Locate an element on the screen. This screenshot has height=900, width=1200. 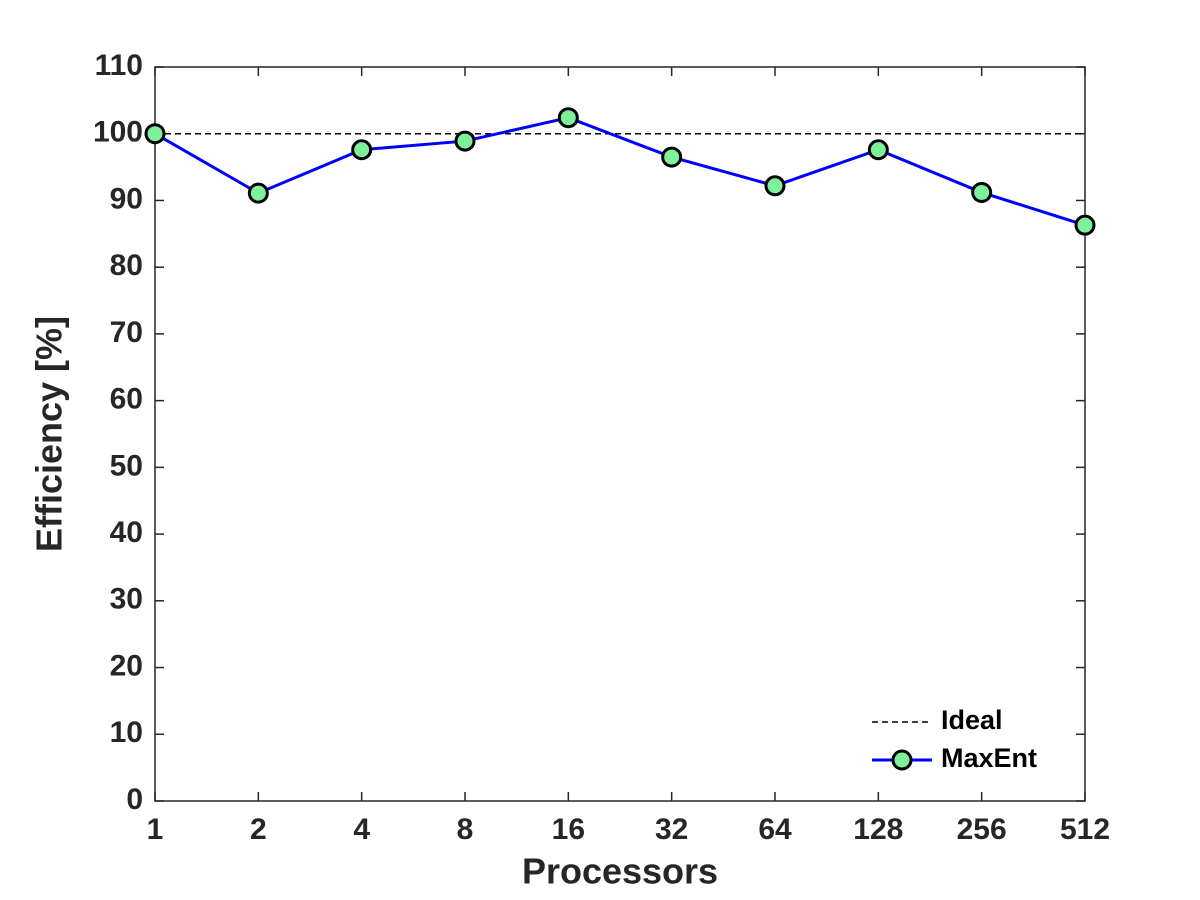
legend-label: Ideal is located at coordinates (972, 720).